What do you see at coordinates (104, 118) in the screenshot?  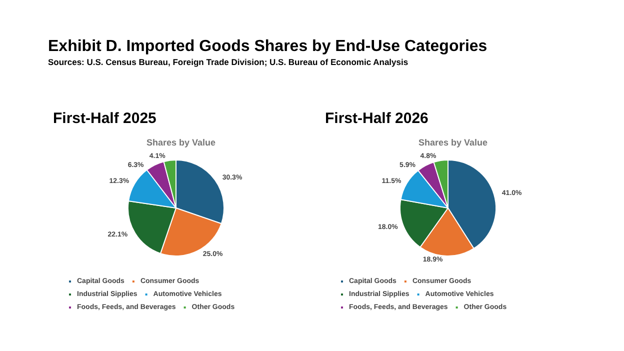 I see `chart-title: First-Half 2025` at bounding box center [104, 118].